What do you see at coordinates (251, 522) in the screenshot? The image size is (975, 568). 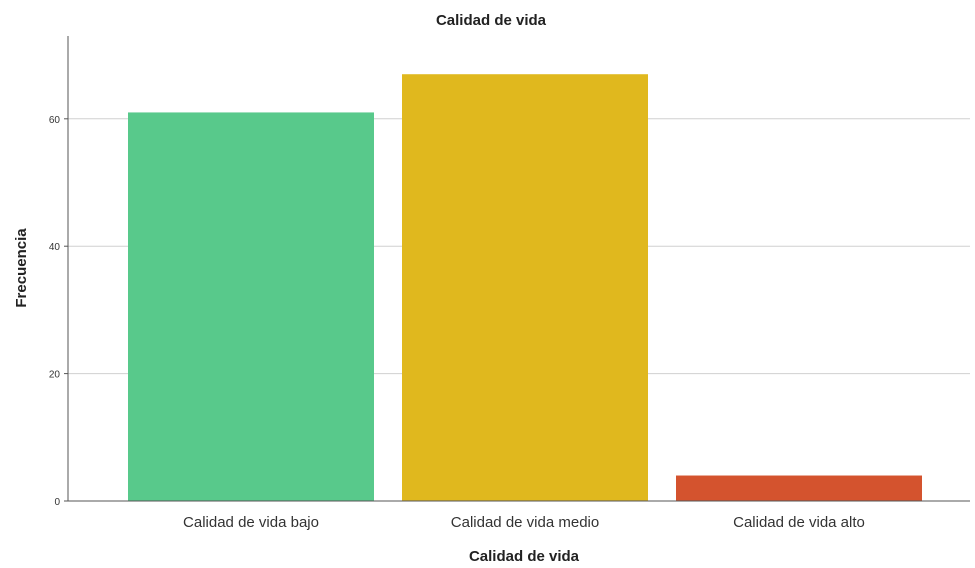 I see `x-tick-label: Calidad de vida bajo` at bounding box center [251, 522].